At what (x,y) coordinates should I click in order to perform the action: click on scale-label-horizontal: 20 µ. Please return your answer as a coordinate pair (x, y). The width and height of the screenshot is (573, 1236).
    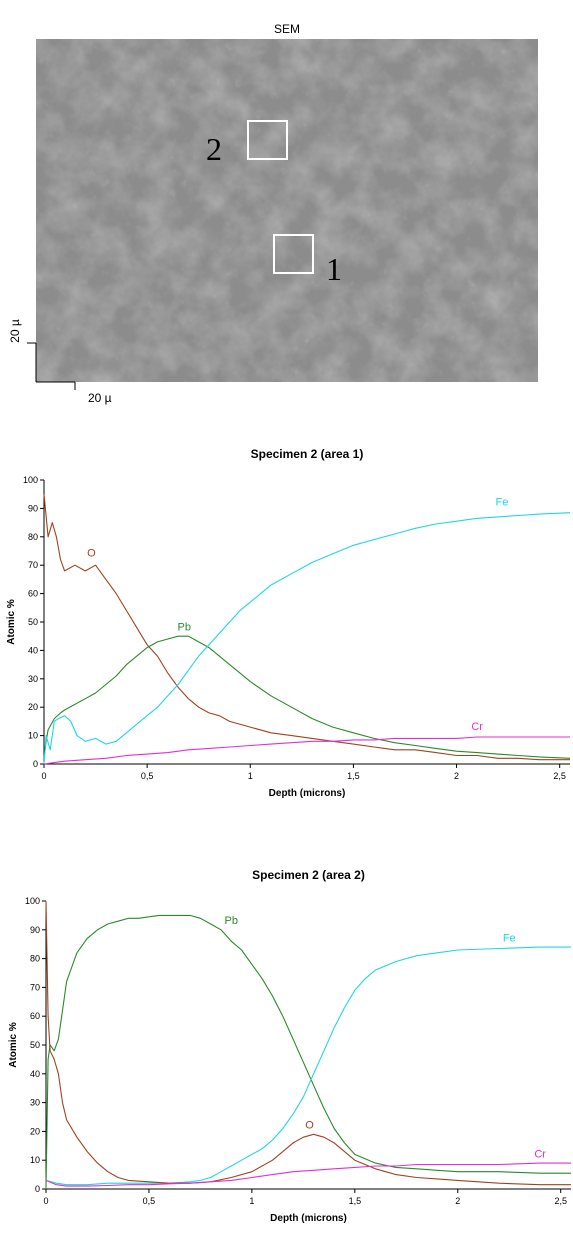
    Looking at the image, I should click on (100, 398).